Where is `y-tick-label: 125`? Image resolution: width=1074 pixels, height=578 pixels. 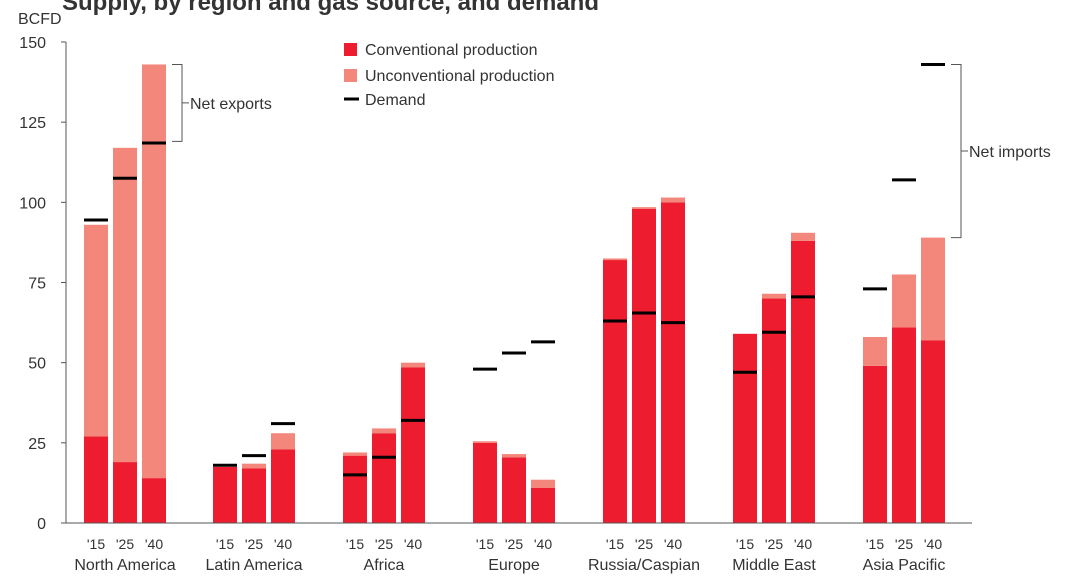
y-tick-label: 125 is located at coordinates (32, 123).